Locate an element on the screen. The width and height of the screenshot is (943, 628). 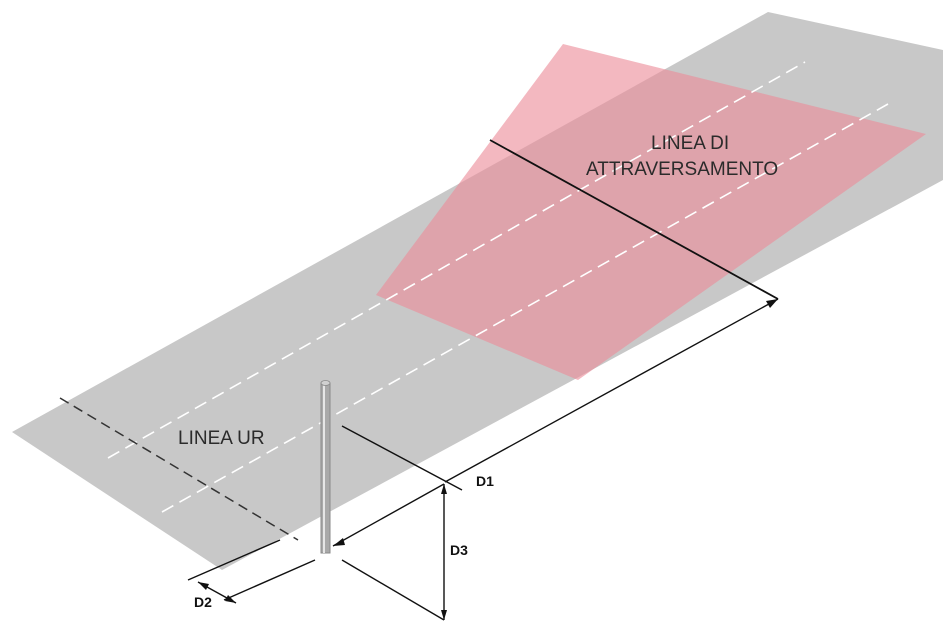
d1-arrowhead is located at coordinates (772, 303).